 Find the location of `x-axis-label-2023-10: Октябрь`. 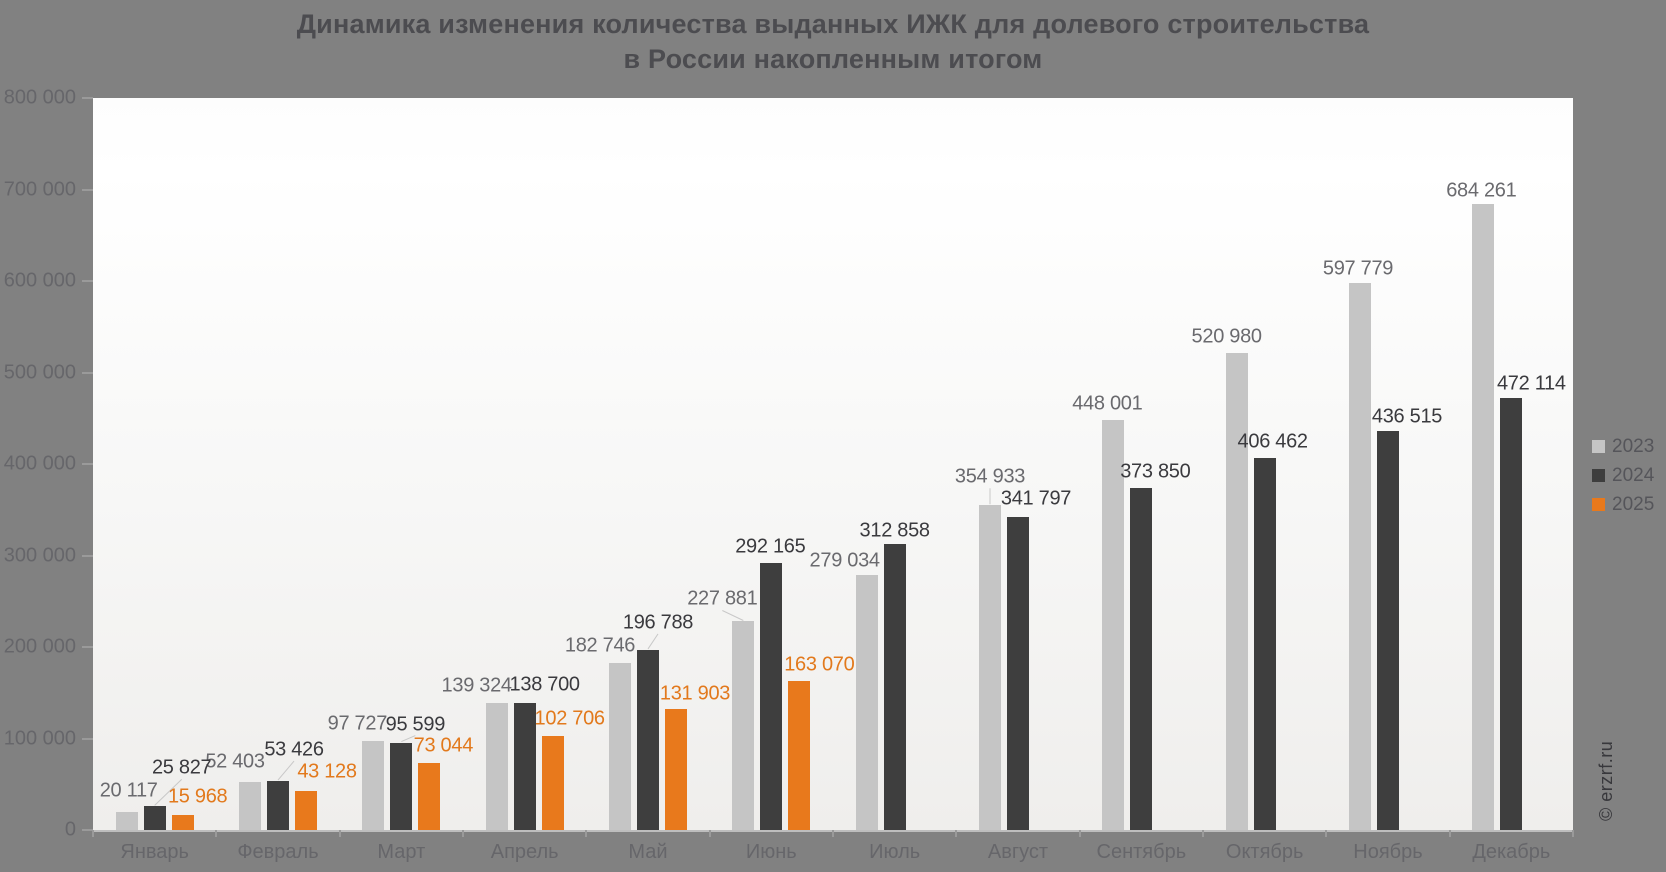

x-axis-label-2023-10: Октябрь is located at coordinates (1264, 852).